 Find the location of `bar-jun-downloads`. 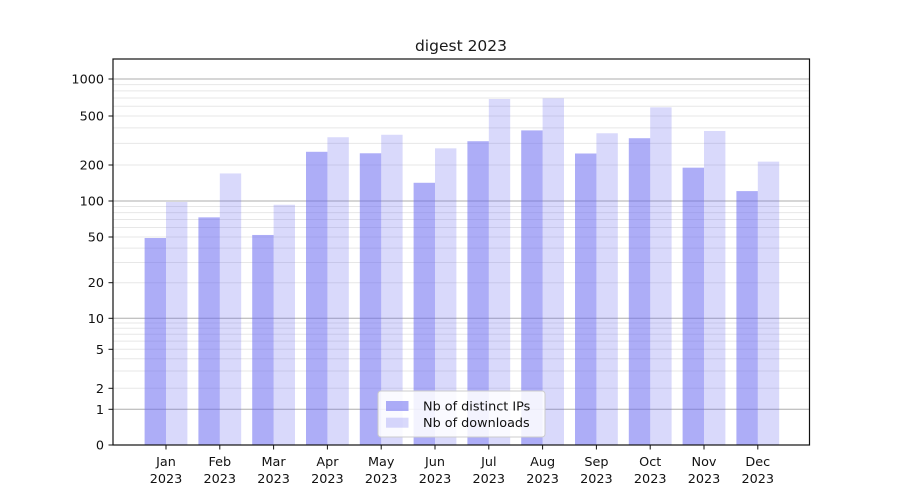

bar-jun-downloads is located at coordinates (446, 297).